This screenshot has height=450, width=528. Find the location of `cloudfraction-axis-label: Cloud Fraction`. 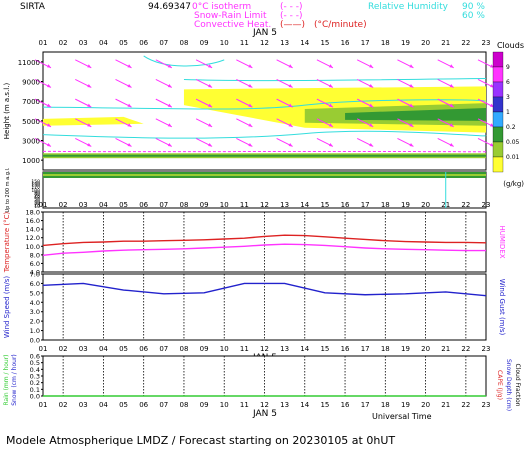

cloudfraction-axis-label: Cloud Fraction is located at coordinates (517, 385).